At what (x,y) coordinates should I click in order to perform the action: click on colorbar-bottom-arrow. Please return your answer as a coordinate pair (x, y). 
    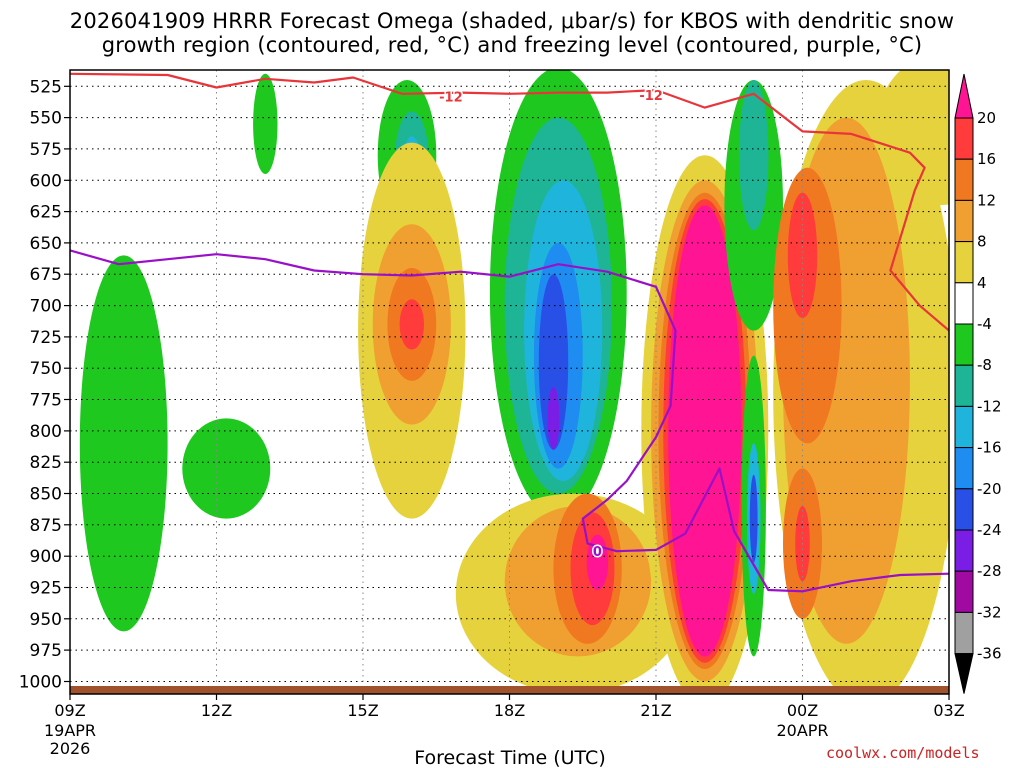
    Looking at the image, I should click on (964, 673).